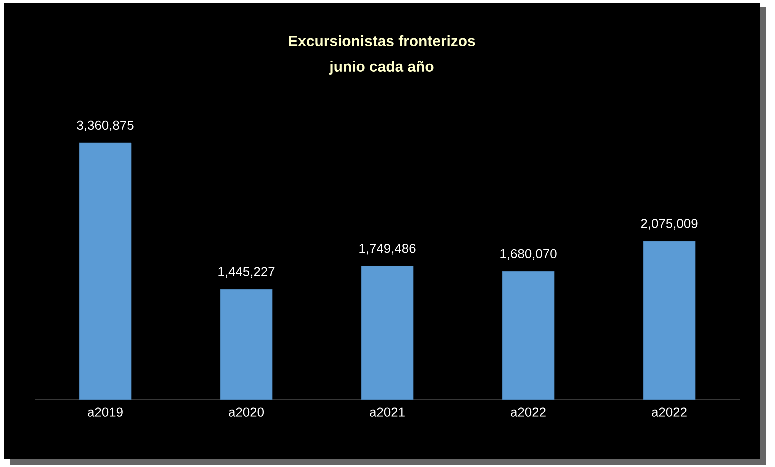 Image resolution: width=775 pixels, height=467 pixels. What do you see at coordinates (246, 272) in the screenshot?
I see `data-label: 1,445,227` at bounding box center [246, 272].